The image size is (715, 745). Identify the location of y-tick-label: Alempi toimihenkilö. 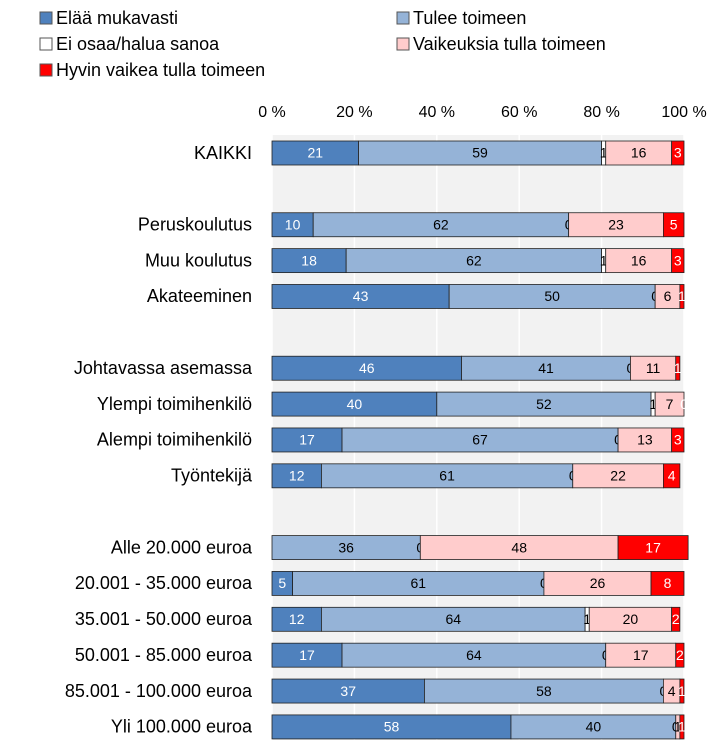
(174, 440).